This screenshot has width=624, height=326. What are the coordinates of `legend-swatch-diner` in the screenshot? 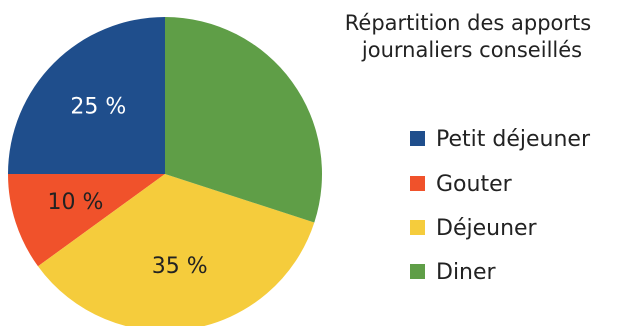 It's located at (417, 271).